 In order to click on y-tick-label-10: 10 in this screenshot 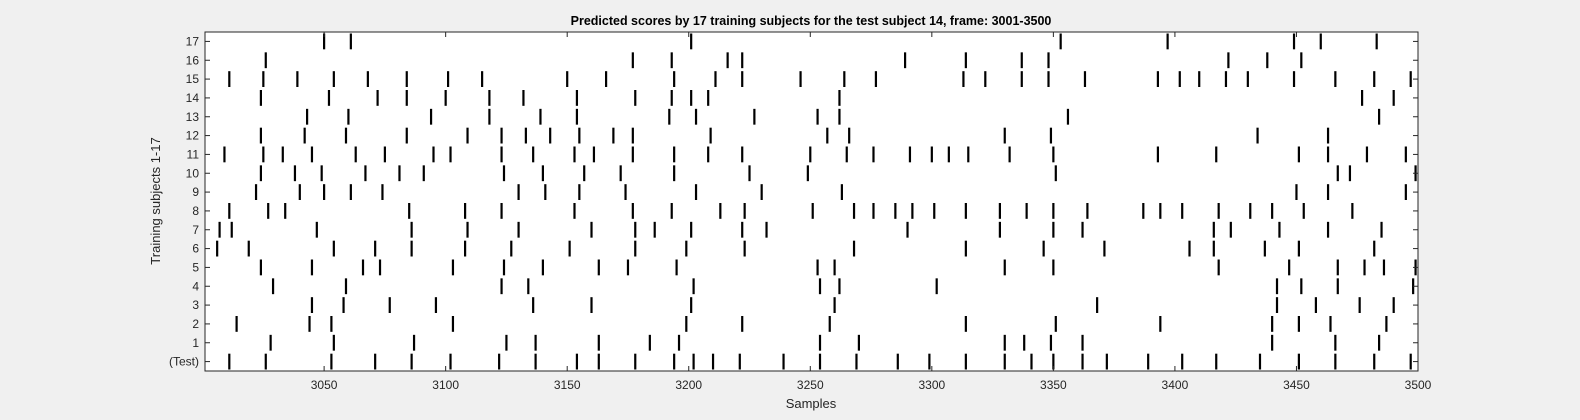, I will do `click(193, 173)`.